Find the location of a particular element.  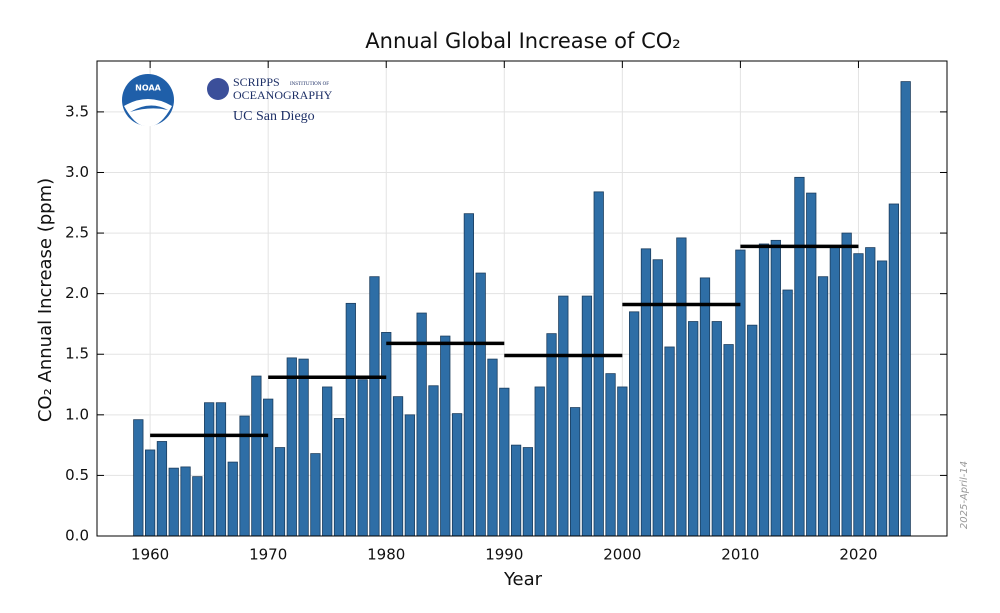

y-tick-label: 3.5 is located at coordinates (77, 111).